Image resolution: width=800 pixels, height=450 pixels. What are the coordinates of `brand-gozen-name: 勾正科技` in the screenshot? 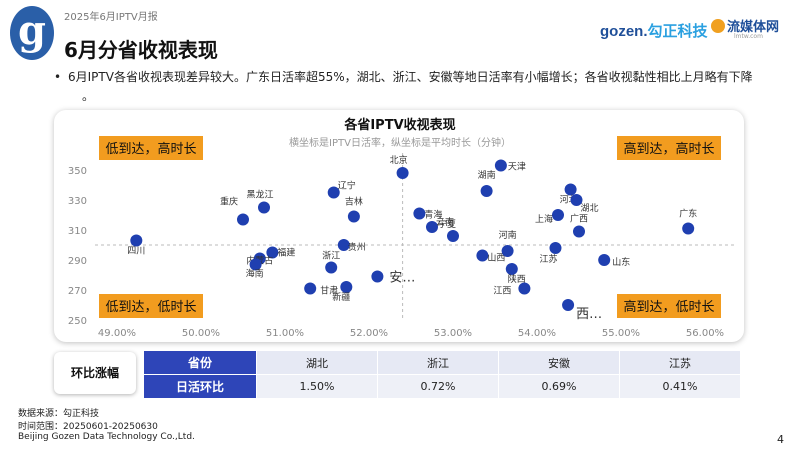 It's located at (677, 31).